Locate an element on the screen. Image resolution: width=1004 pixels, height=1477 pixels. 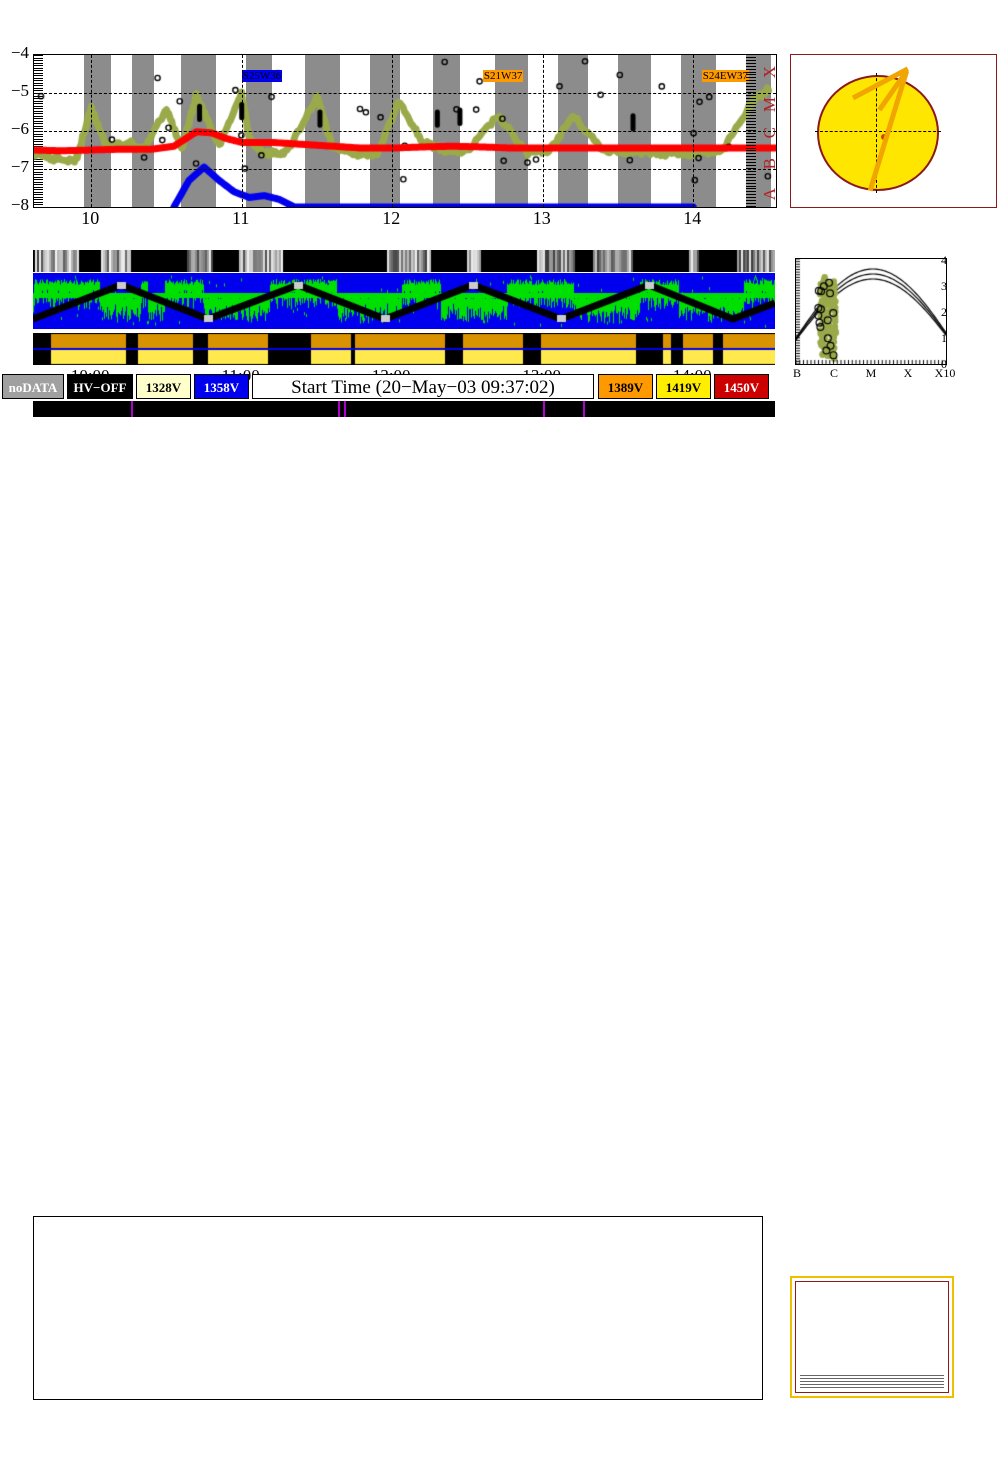
goes-flare-class-labels: A B C M X is located at coordinates (768, 130).